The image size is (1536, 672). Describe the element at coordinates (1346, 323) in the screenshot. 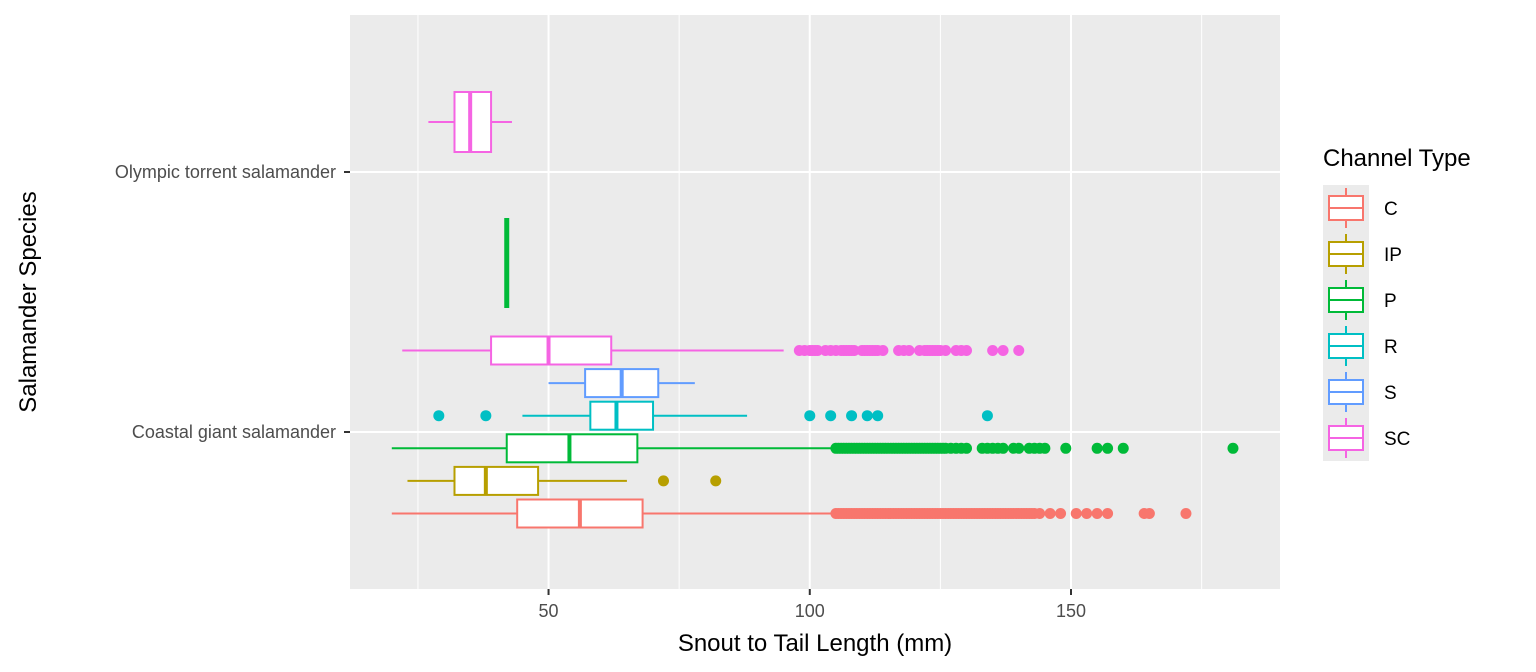

I see `legend-key-background` at that location.